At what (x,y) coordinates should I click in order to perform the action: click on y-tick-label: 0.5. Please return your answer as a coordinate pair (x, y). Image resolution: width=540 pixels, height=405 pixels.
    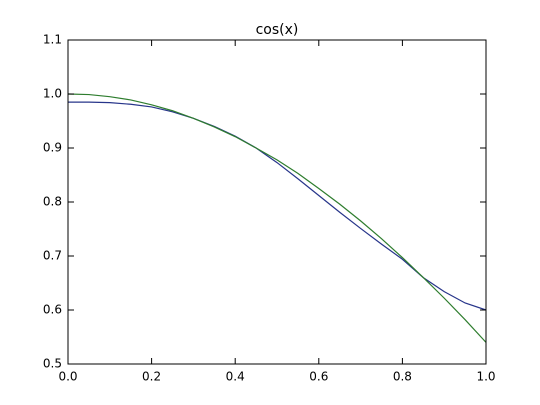
    Looking at the image, I should click on (52, 364).